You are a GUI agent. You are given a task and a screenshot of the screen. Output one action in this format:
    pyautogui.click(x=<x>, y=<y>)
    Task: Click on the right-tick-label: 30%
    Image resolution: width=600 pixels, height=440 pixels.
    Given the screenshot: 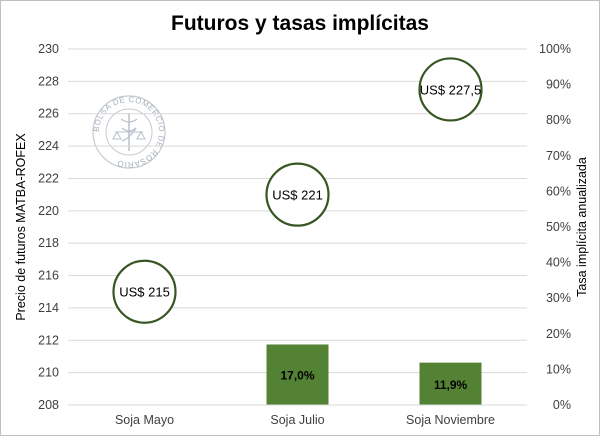 What is the action you would take?
    pyautogui.click(x=558, y=298)
    